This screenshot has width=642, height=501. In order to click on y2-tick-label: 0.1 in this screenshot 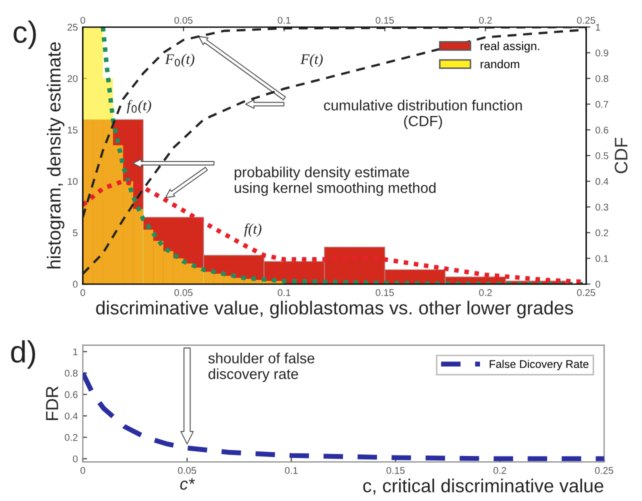, I will do `click(602, 258)`.